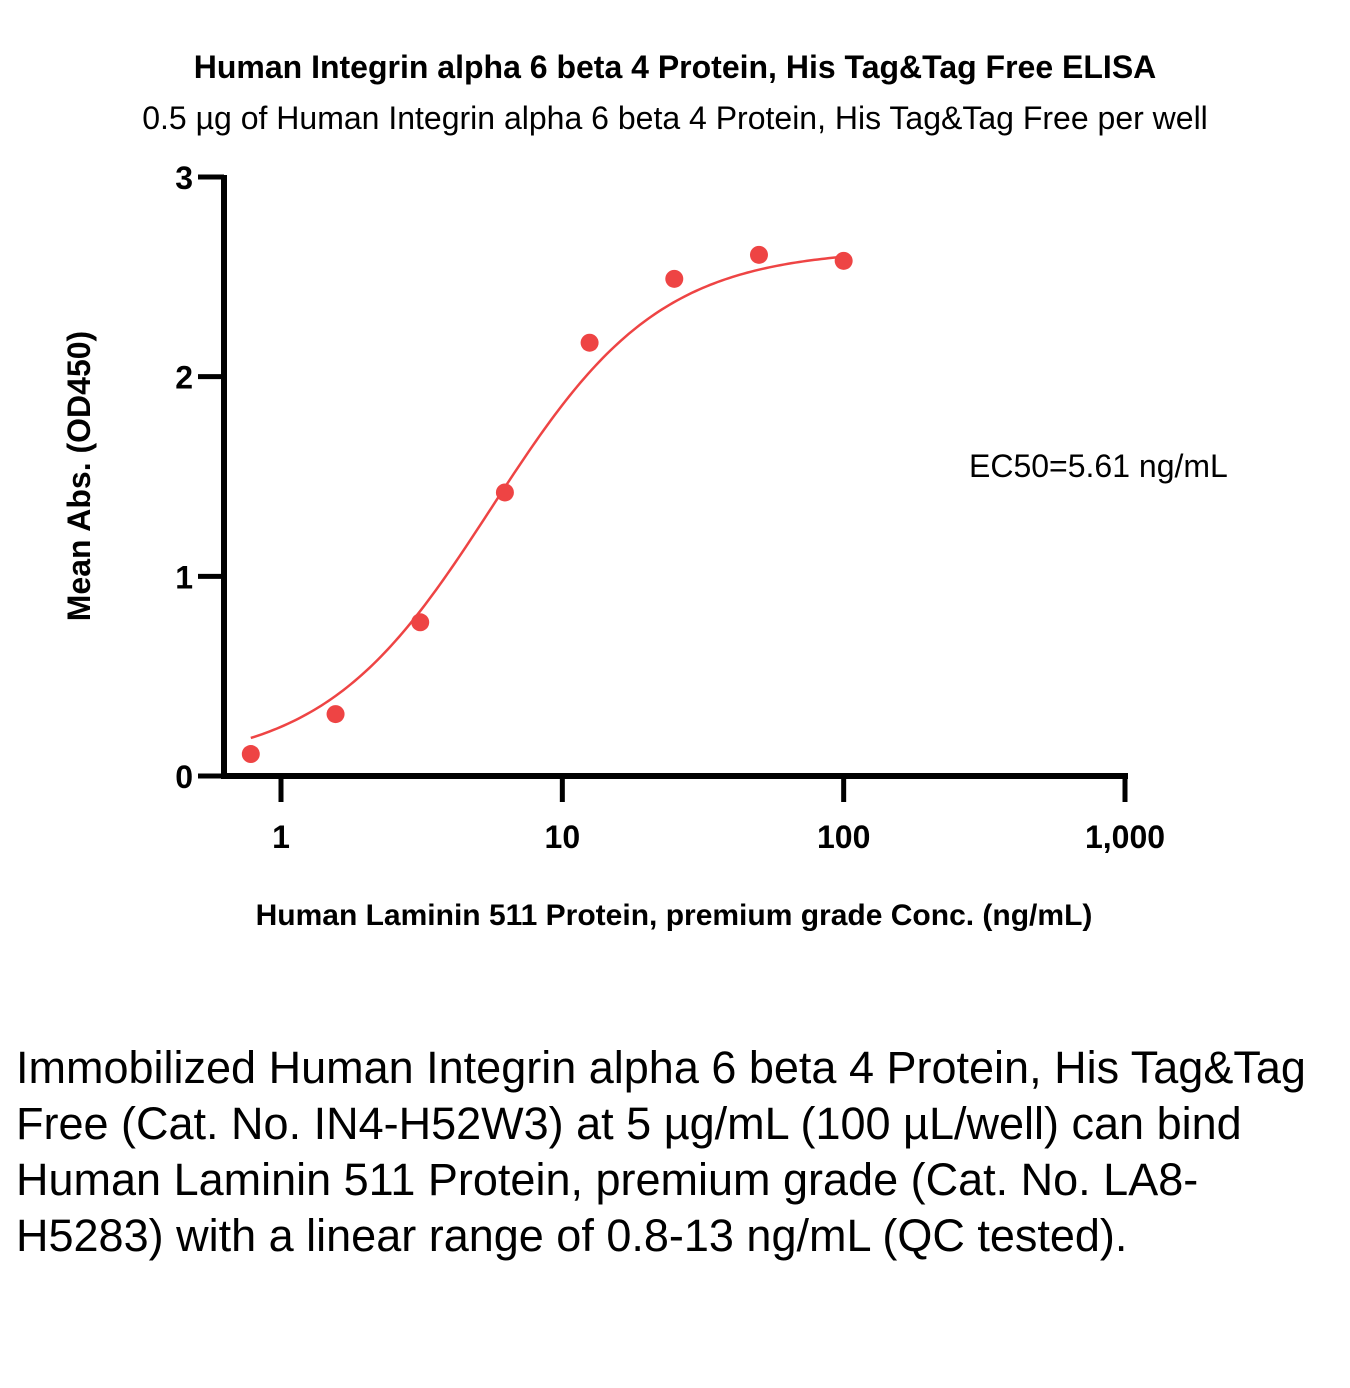  Describe the element at coordinates (1098, 466) in the screenshot. I see `ec50-annotation: EC50=5.61 ng/mL` at that location.